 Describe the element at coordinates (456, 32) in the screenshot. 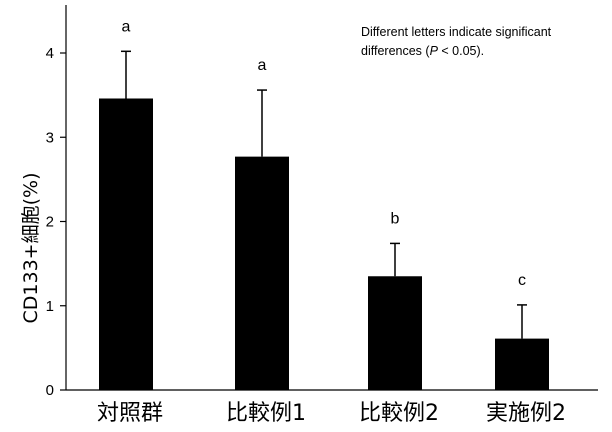

I see `note-line-1: Different letters indicate significant` at that location.